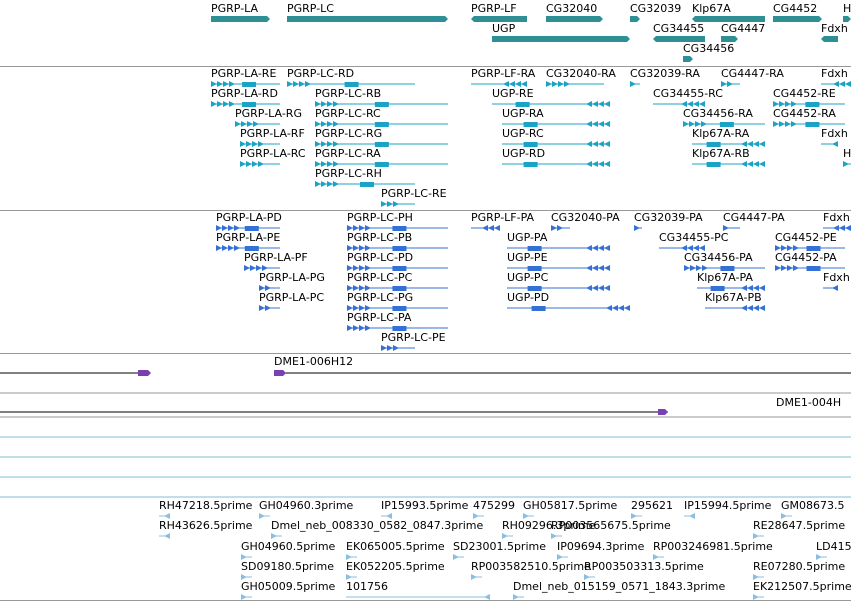 The image size is (851, 602). I want to click on protein-feature: PGRP-LC-PD, so click(397, 262).